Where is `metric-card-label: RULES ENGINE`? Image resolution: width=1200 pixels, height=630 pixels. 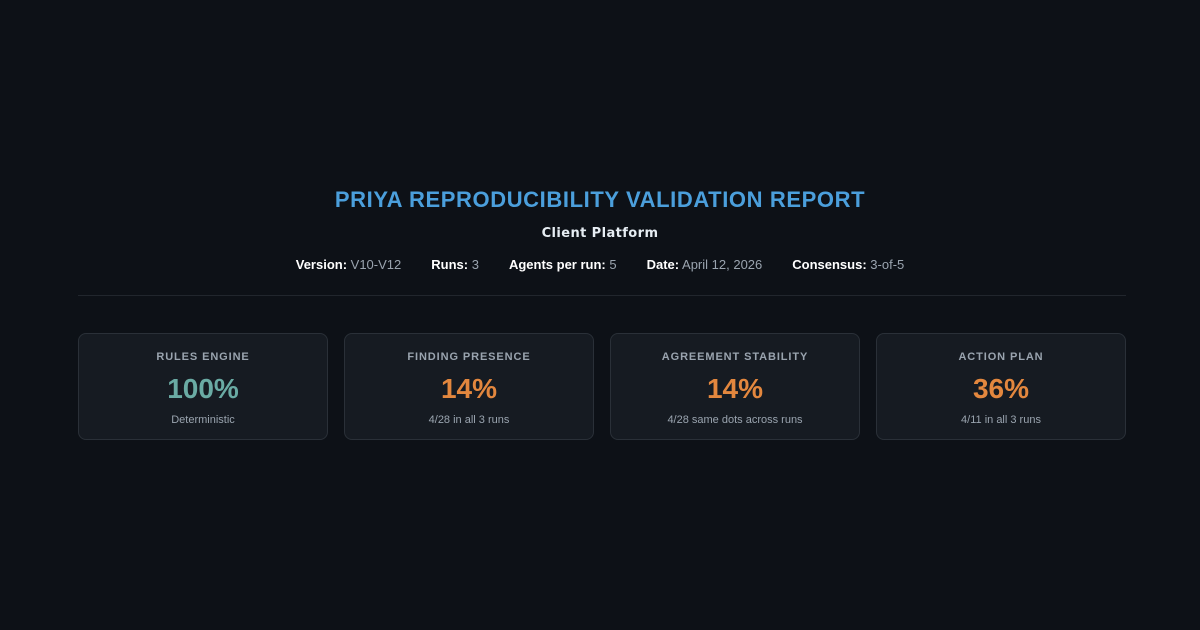
metric-card-label: RULES ENGINE is located at coordinates (203, 357).